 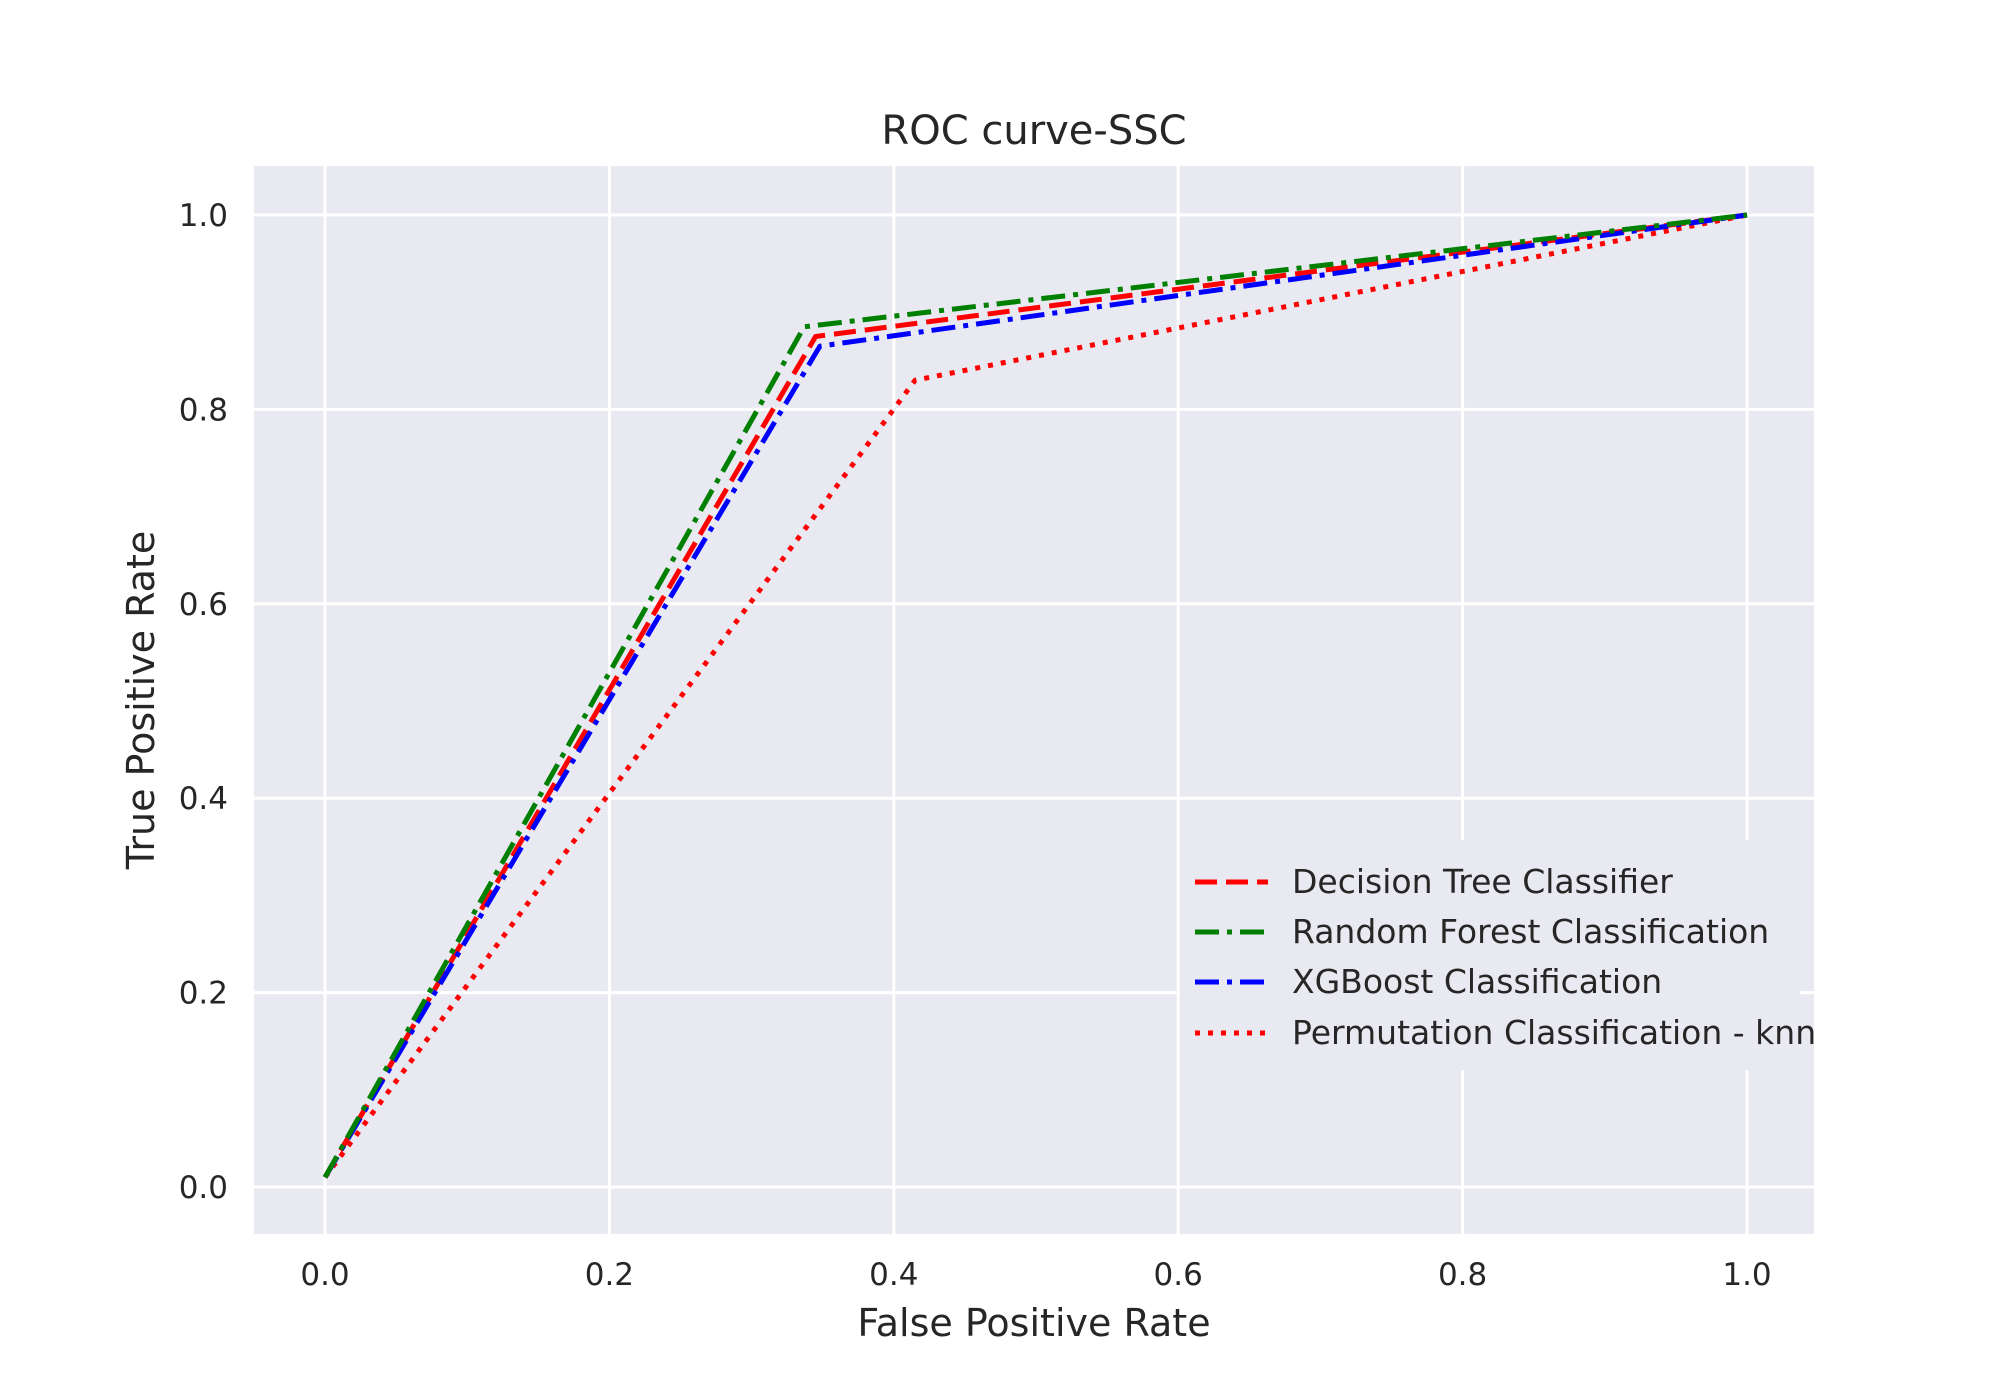 What do you see at coordinates (893, 1275) in the screenshot?
I see `x-tick-label: 0.4` at bounding box center [893, 1275].